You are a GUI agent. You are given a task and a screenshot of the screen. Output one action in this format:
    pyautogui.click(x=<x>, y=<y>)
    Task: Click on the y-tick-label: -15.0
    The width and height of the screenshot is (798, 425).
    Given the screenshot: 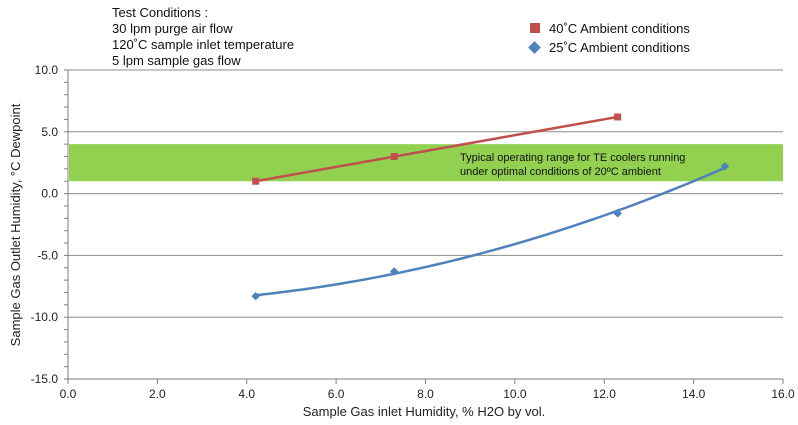 What is the action you would take?
    pyautogui.click(x=45, y=379)
    